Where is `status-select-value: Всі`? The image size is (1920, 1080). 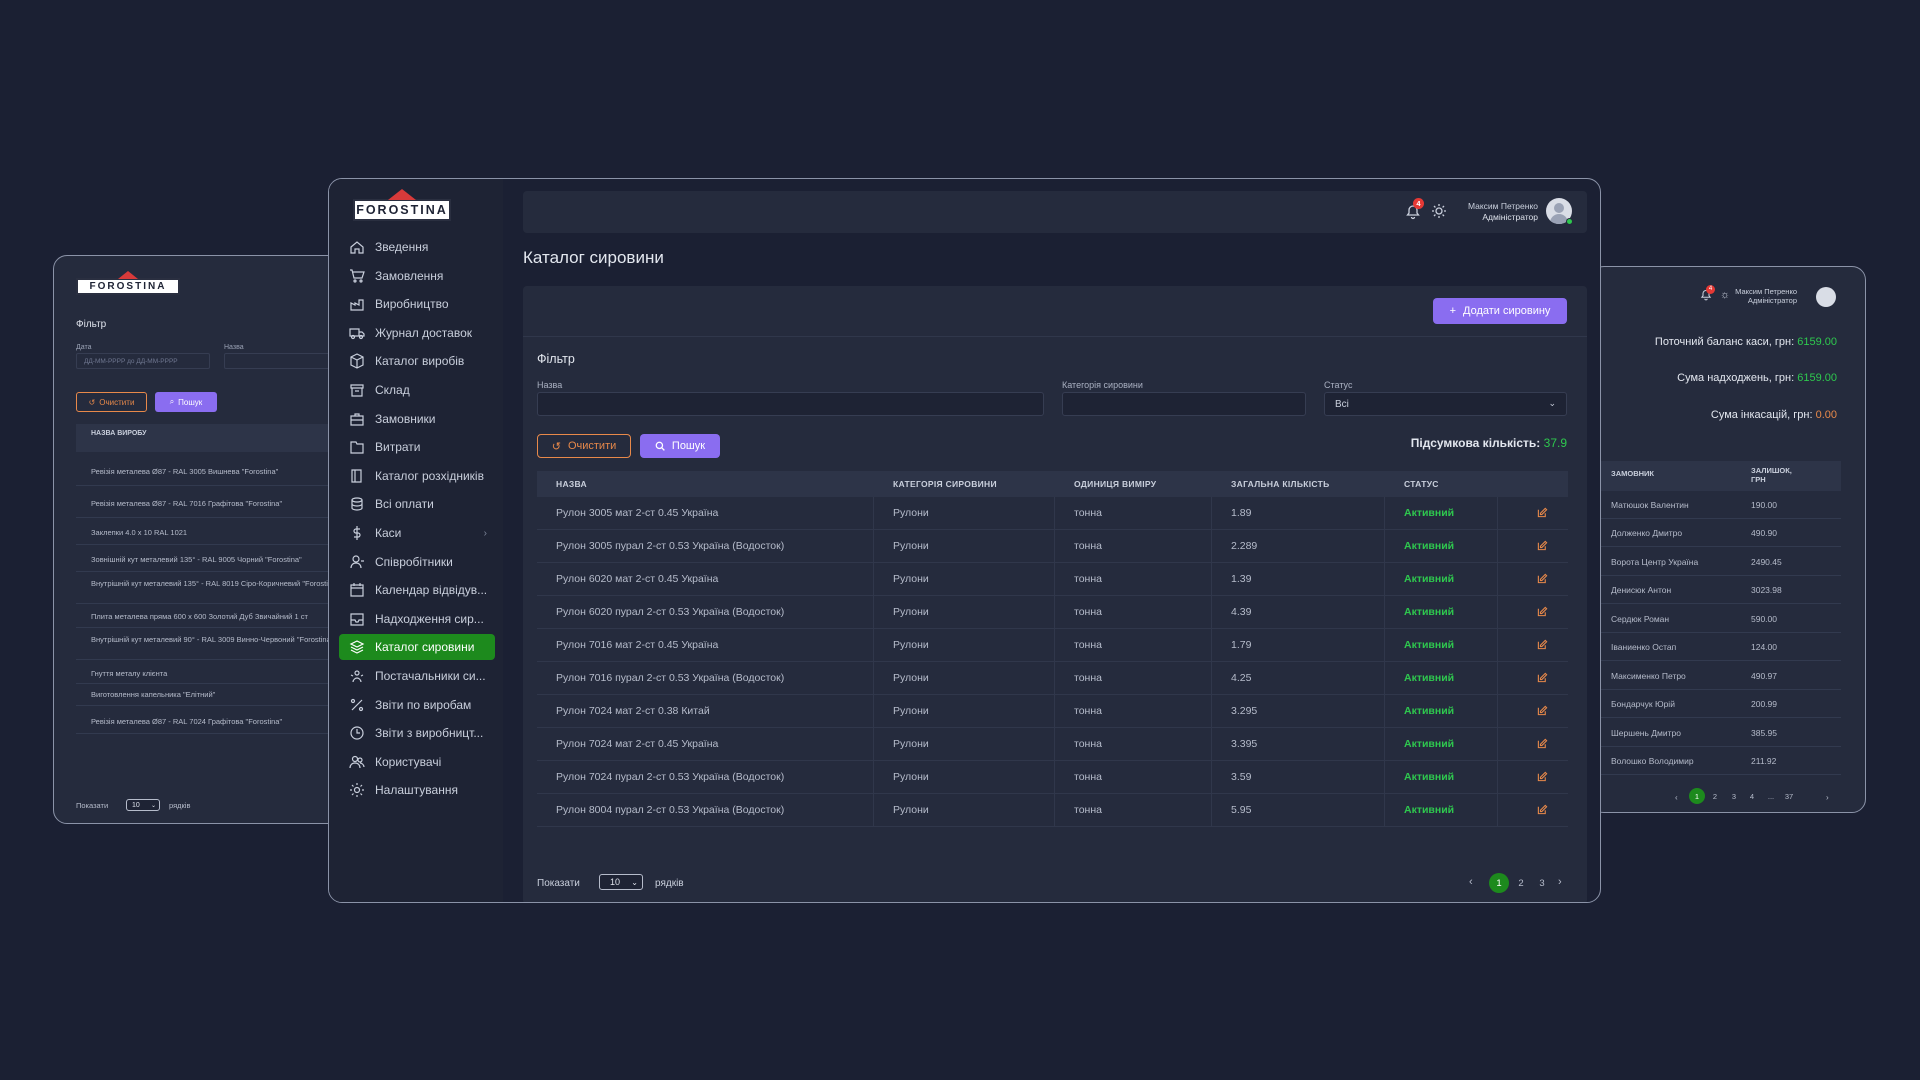 status-select-value: Всі is located at coordinates (1342, 404).